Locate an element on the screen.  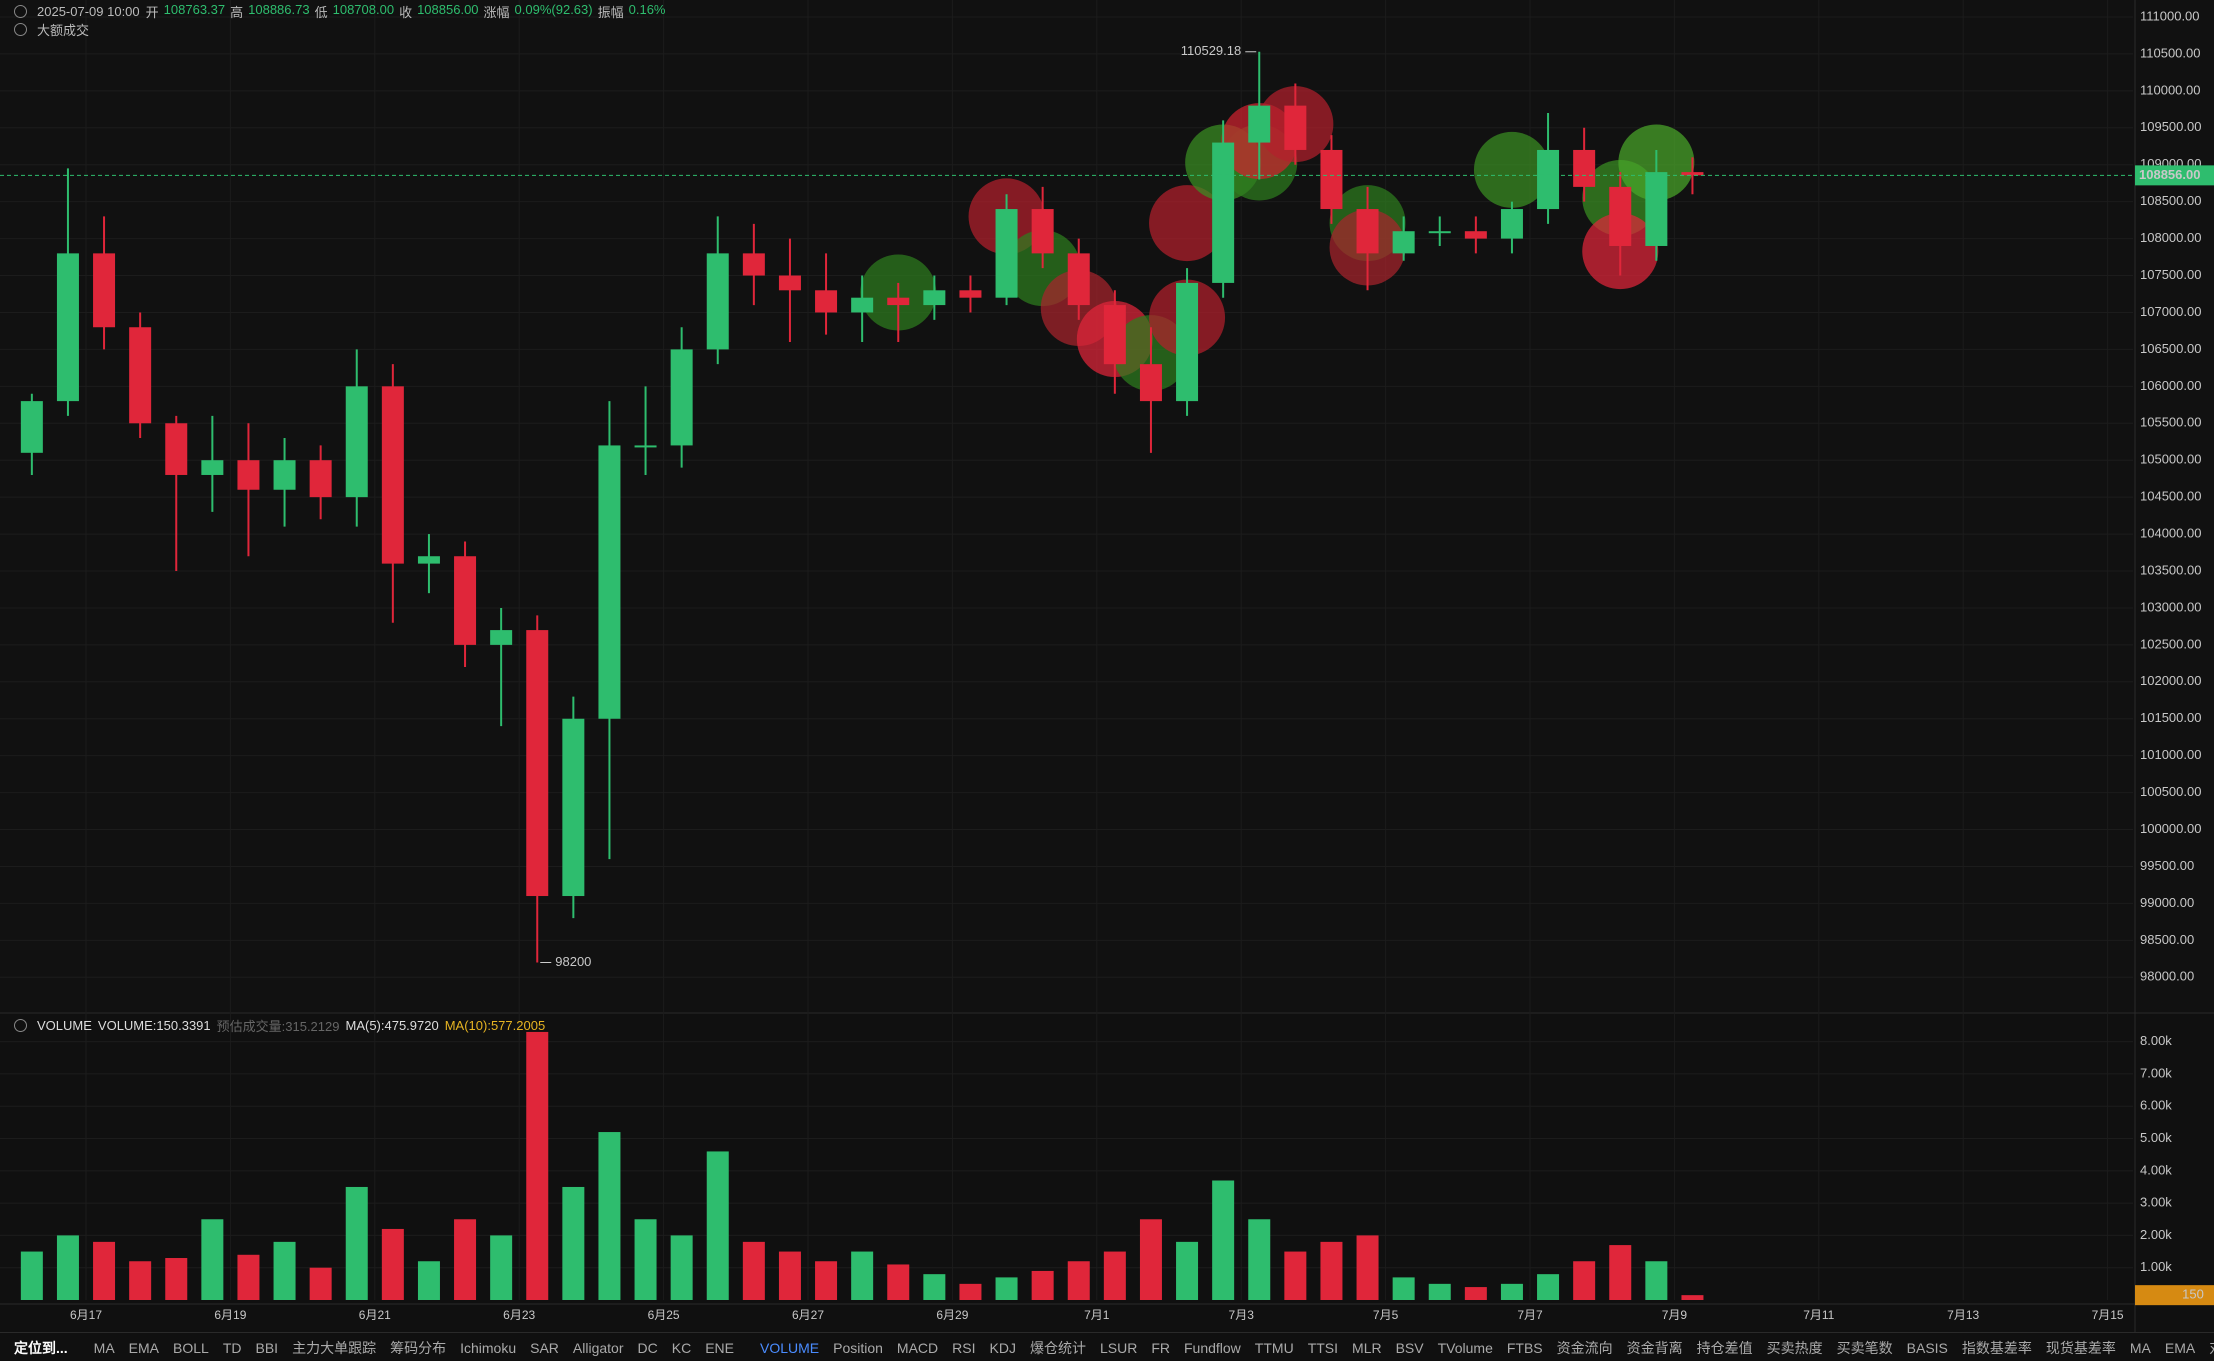
y-tick-label: 4.00k is located at coordinates (2156, 1169).